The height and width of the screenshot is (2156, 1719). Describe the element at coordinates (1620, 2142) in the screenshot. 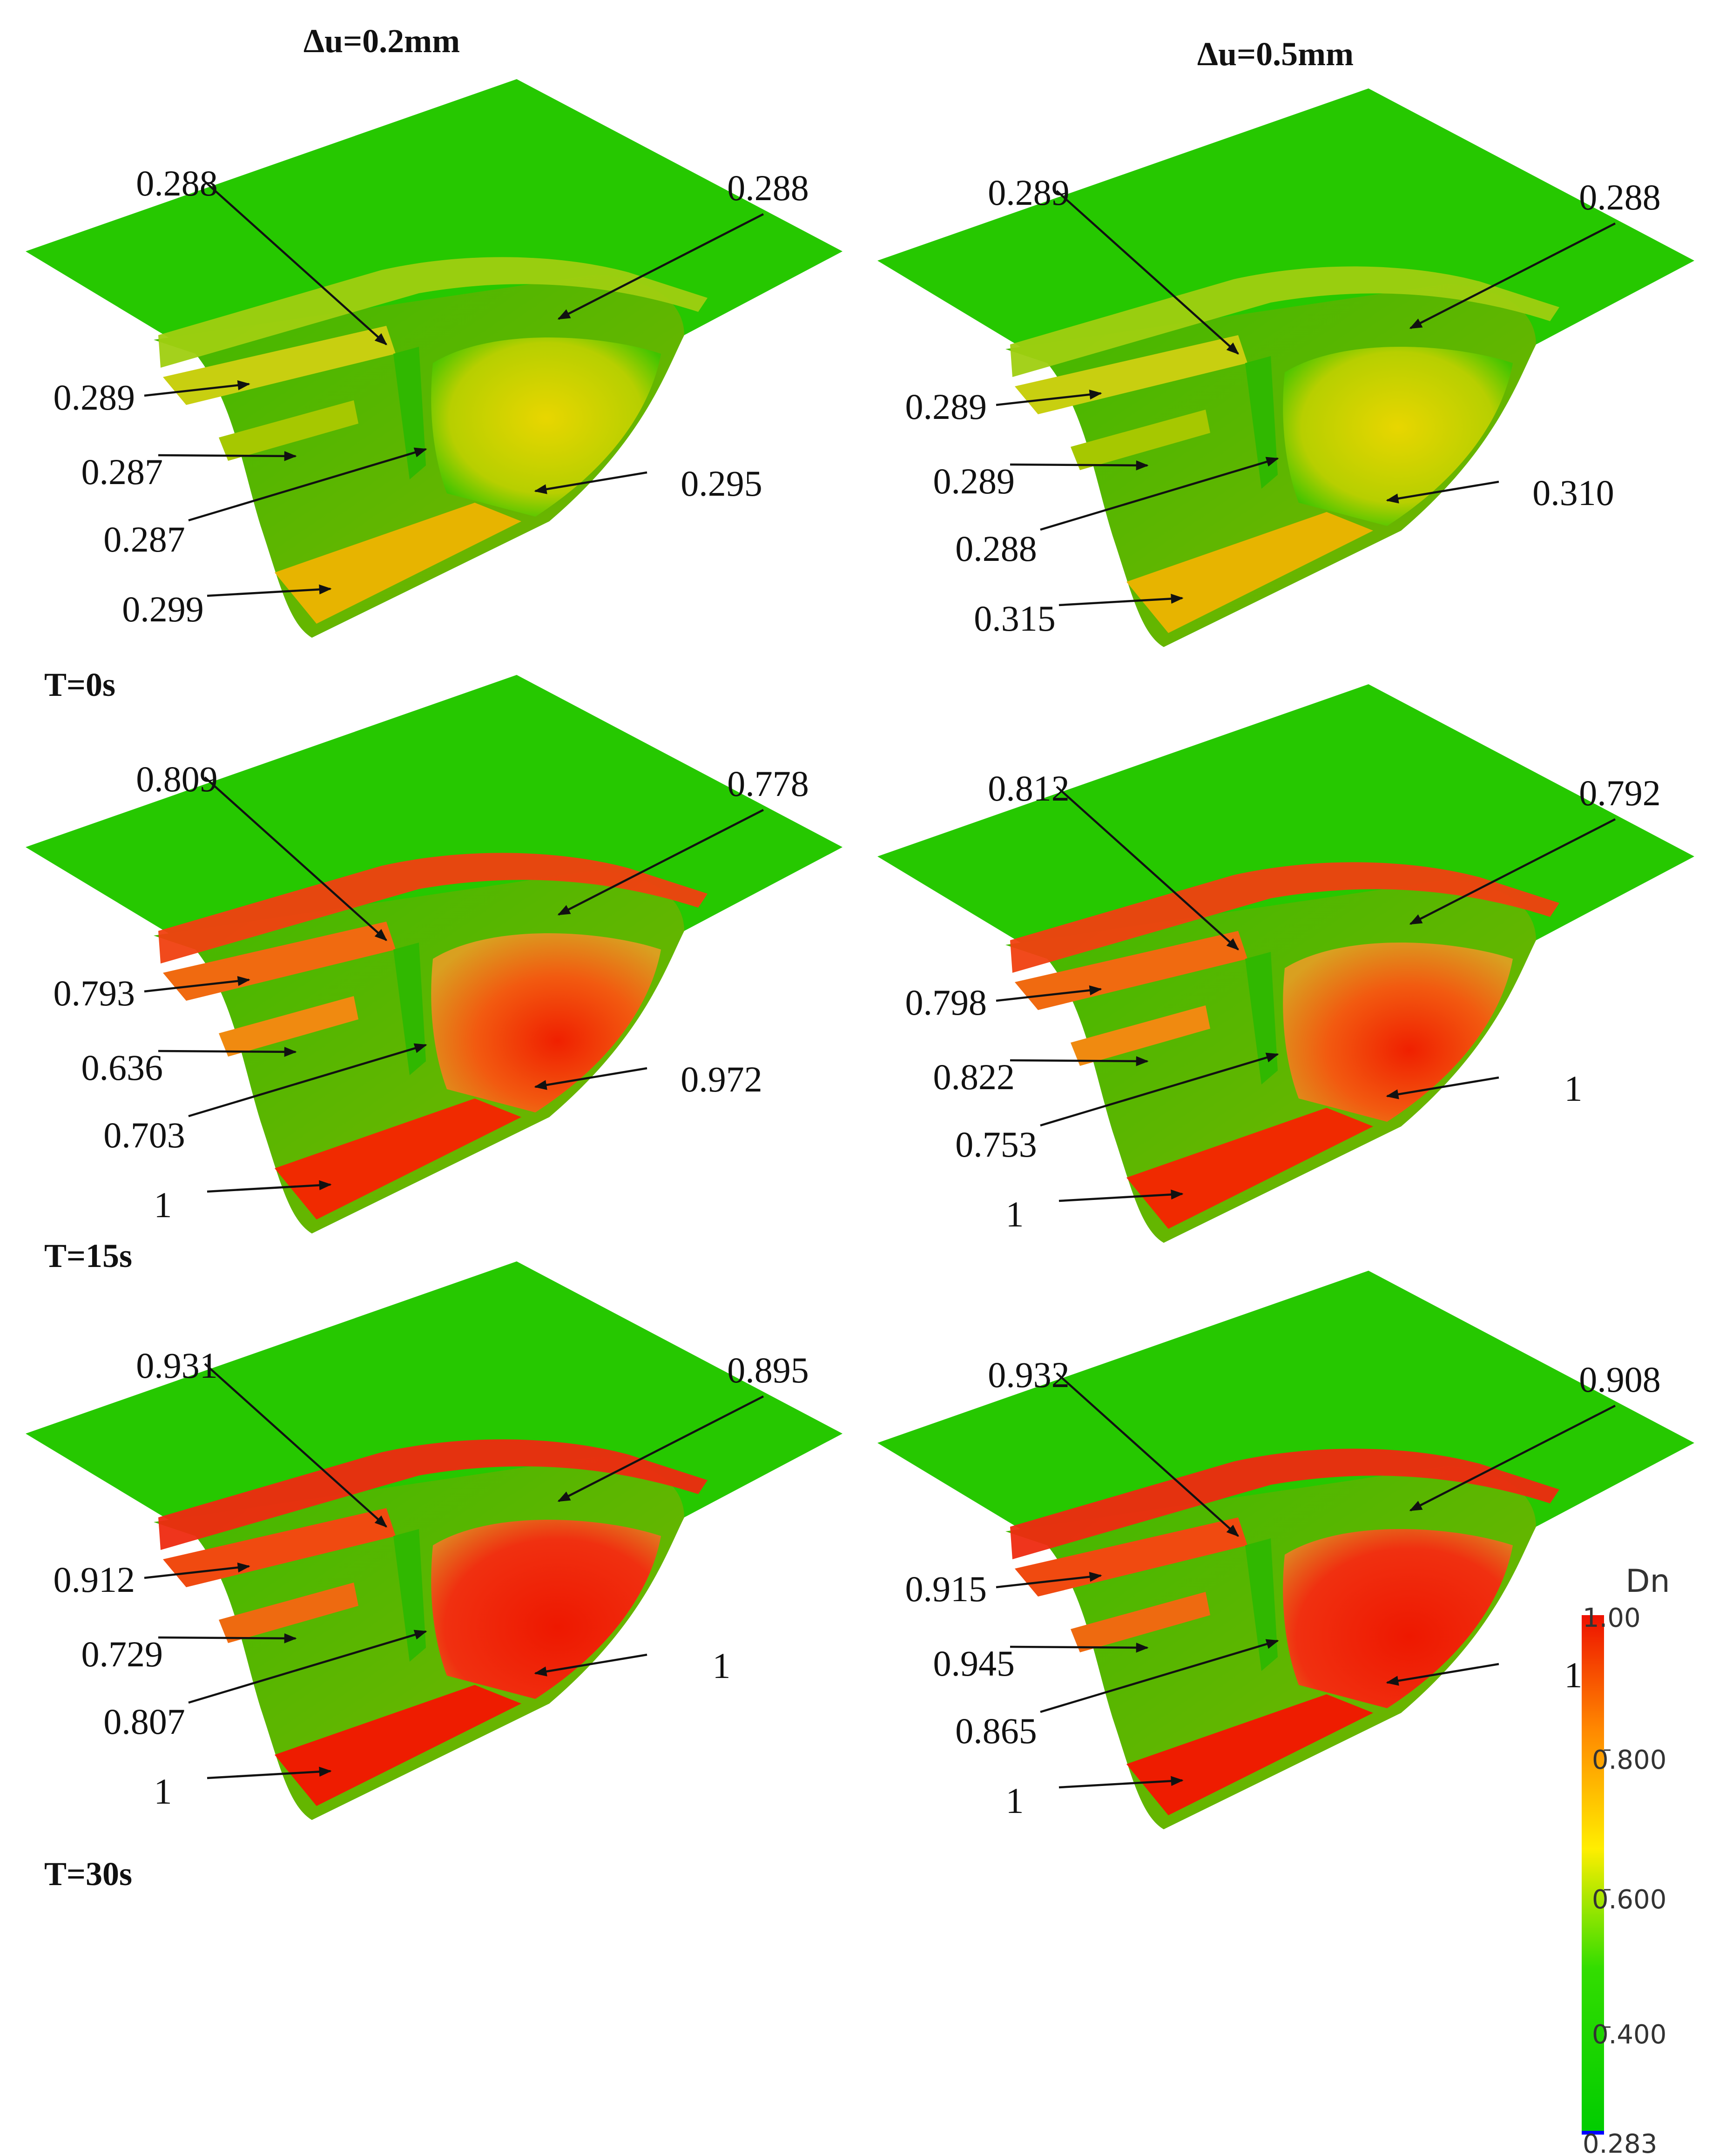

I see `colorbar-tick-0283: 0.283` at that location.